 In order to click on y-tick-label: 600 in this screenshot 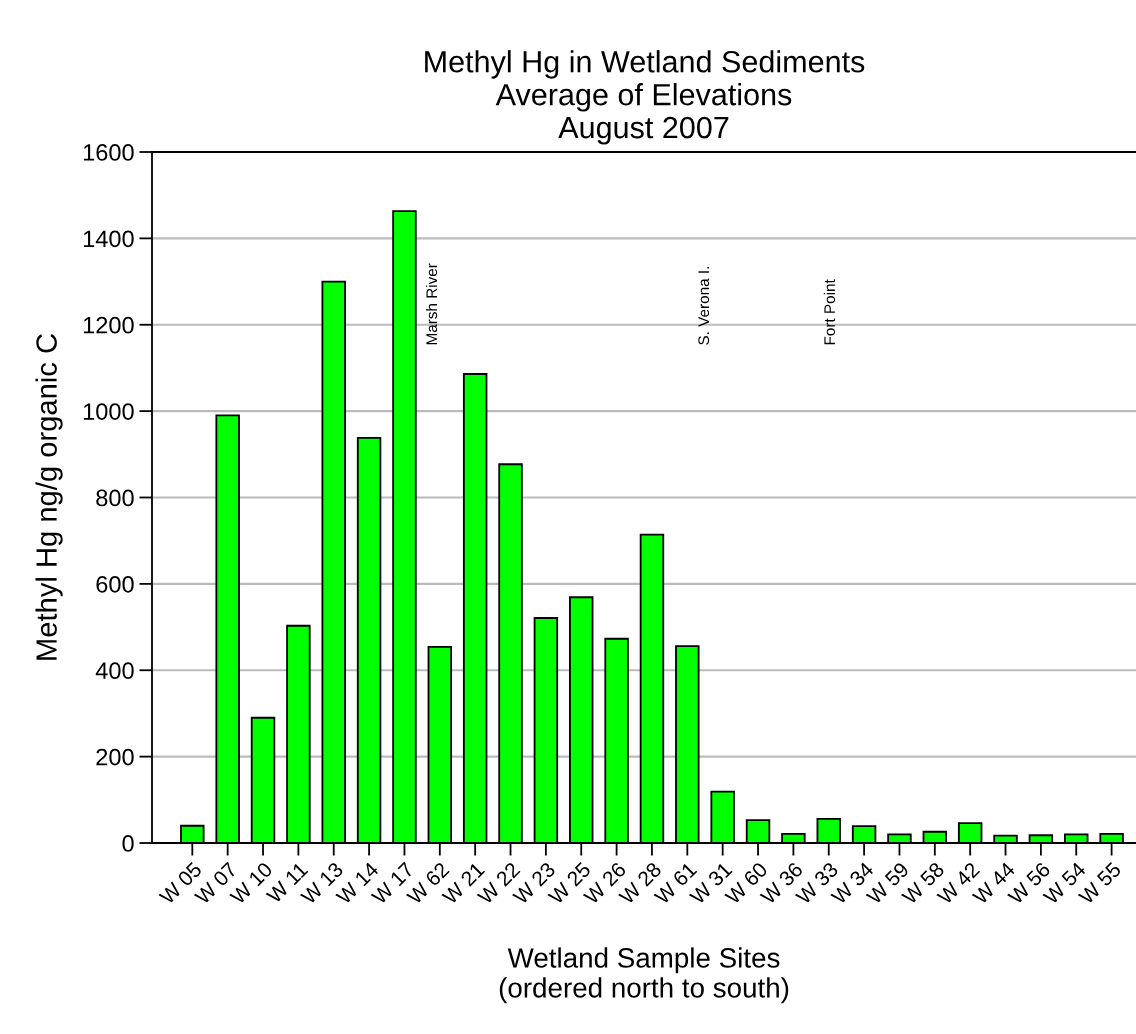, I will do `click(115, 584)`.